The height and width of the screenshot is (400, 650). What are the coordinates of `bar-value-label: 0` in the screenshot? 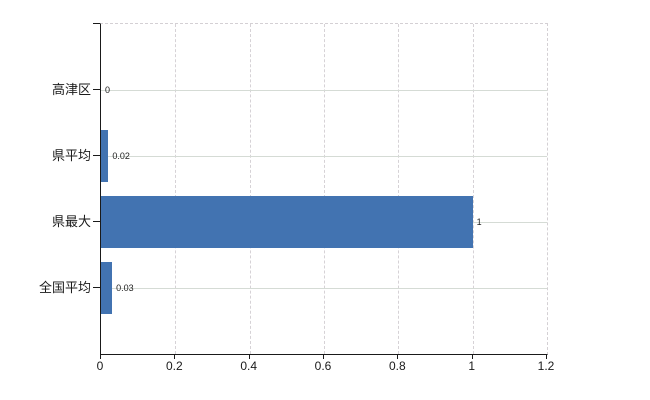 It's located at (108, 90).